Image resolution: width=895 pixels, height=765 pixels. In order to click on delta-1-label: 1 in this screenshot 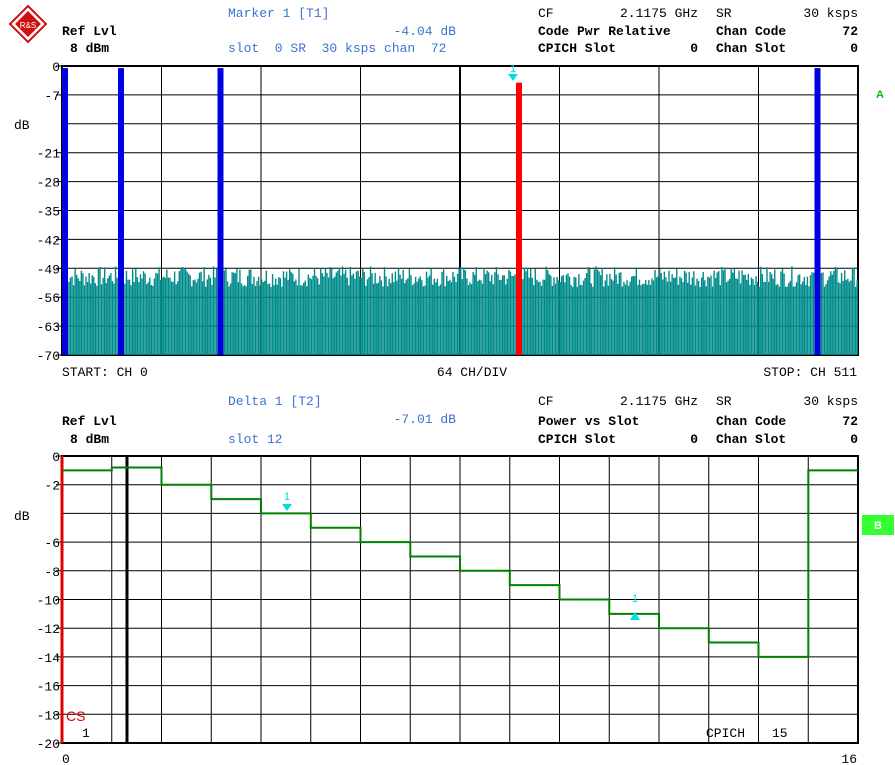, I will do `click(635, 599)`.